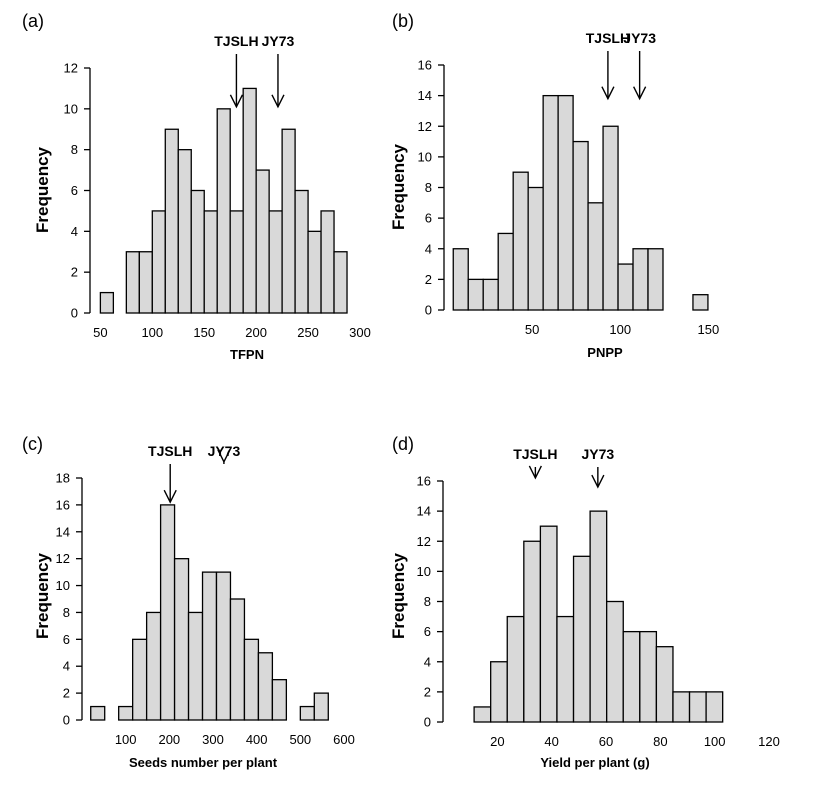 The height and width of the screenshot is (785, 821). What do you see at coordinates (427, 631) in the screenshot?
I see `y-tick-label: 6` at bounding box center [427, 631].